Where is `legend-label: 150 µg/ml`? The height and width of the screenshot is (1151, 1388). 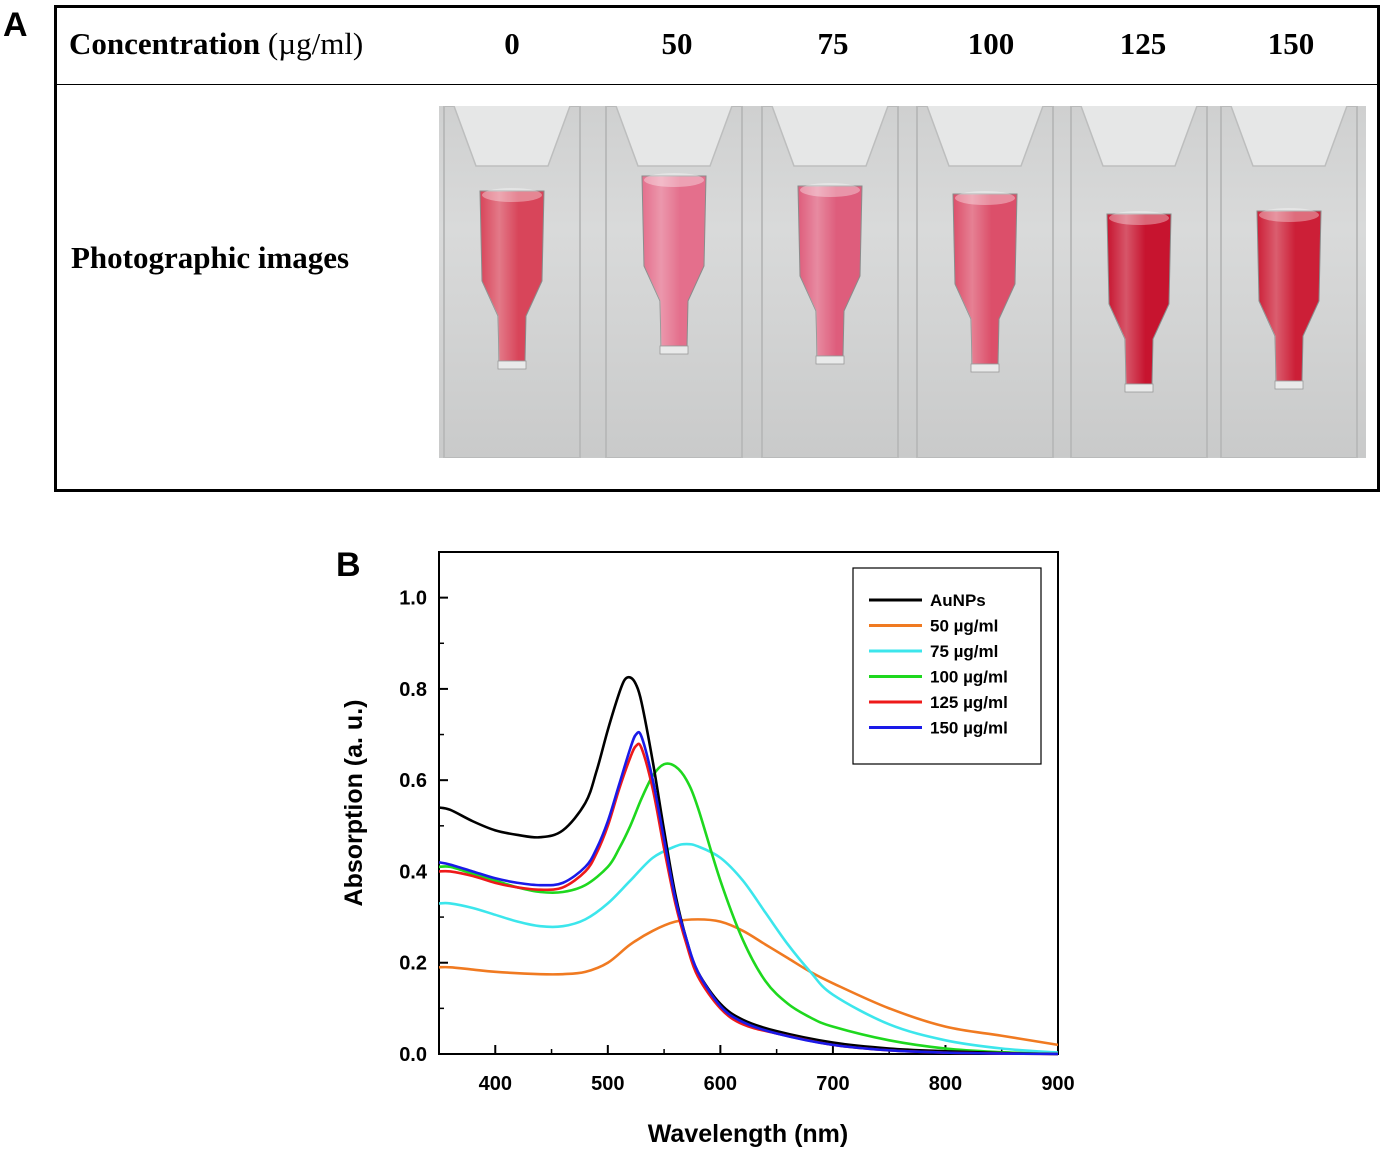 legend-label: 150 µg/ml is located at coordinates (969, 728).